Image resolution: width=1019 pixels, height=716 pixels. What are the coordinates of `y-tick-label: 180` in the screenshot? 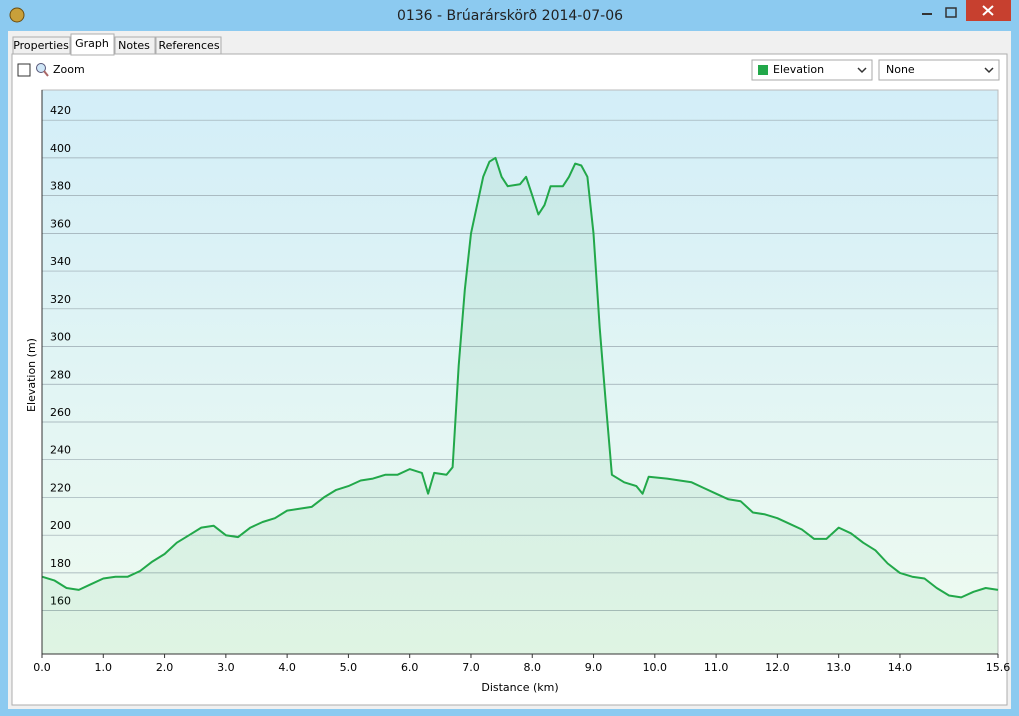 It's located at (60, 563).